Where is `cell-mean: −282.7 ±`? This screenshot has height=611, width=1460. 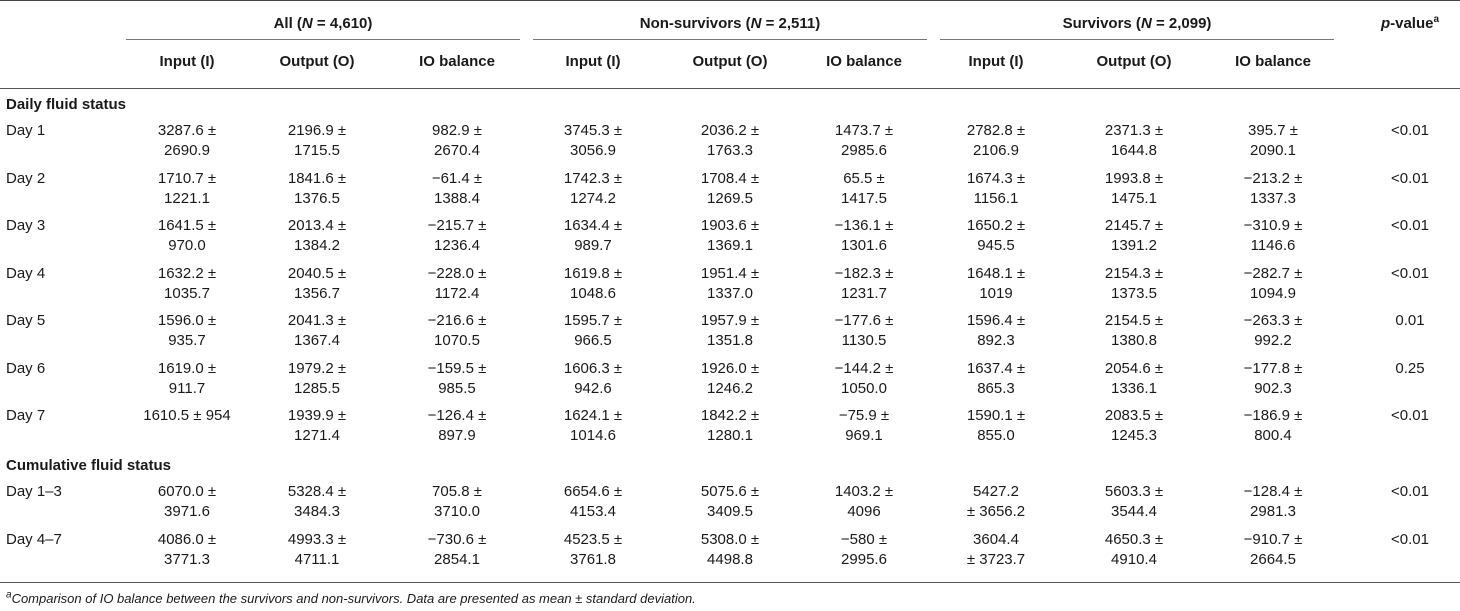
cell-mean: −282.7 ± is located at coordinates (1273, 273).